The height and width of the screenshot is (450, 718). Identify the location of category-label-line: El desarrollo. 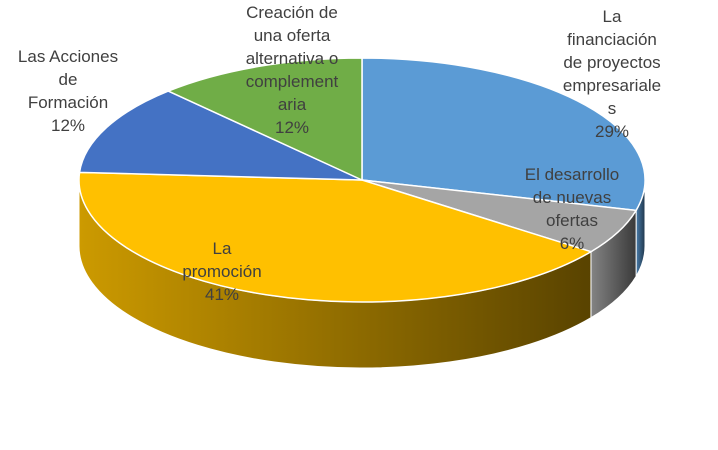
(572, 174).